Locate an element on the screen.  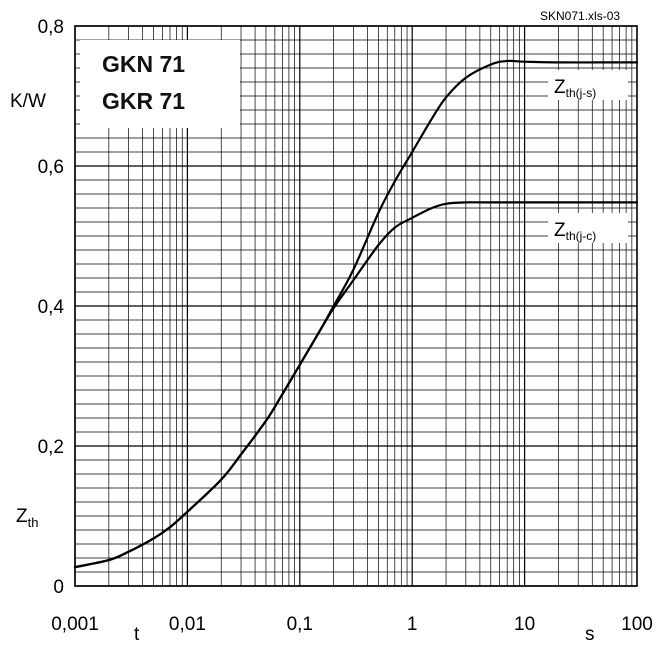
y-tick-label: 0 is located at coordinates (58, 587).